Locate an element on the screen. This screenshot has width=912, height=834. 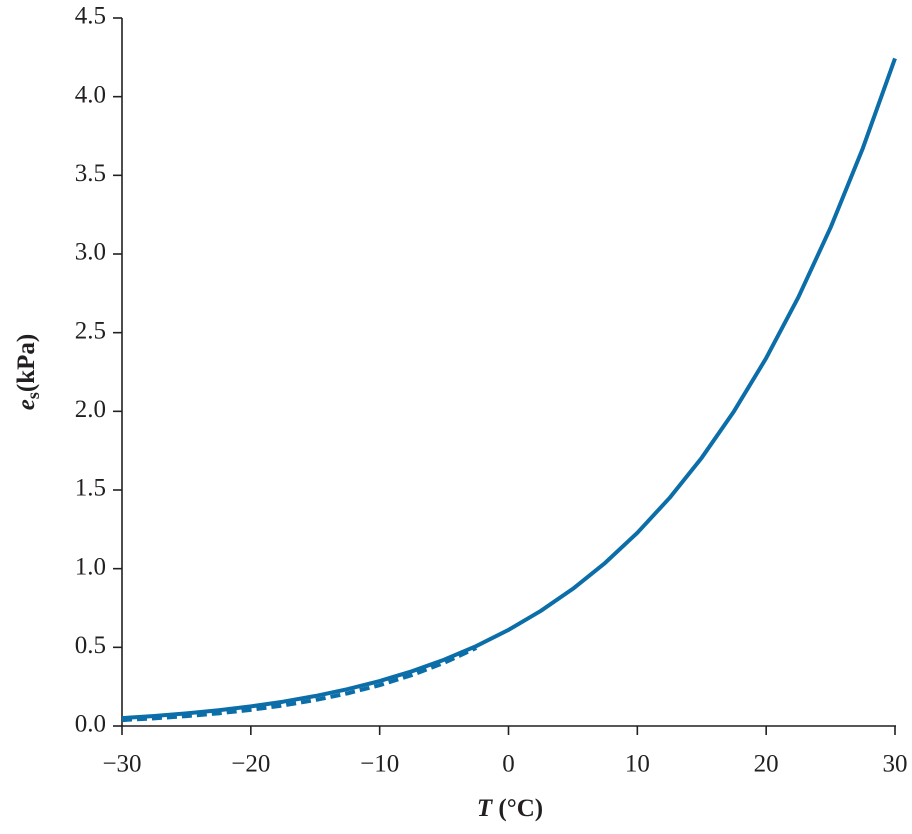
y-tick-label: 2.5 is located at coordinates (90, 330).